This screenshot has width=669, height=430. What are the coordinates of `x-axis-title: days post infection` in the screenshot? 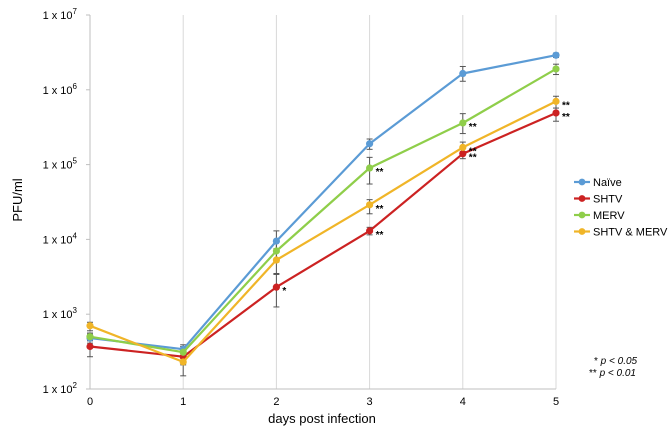 It's located at (322, 418).